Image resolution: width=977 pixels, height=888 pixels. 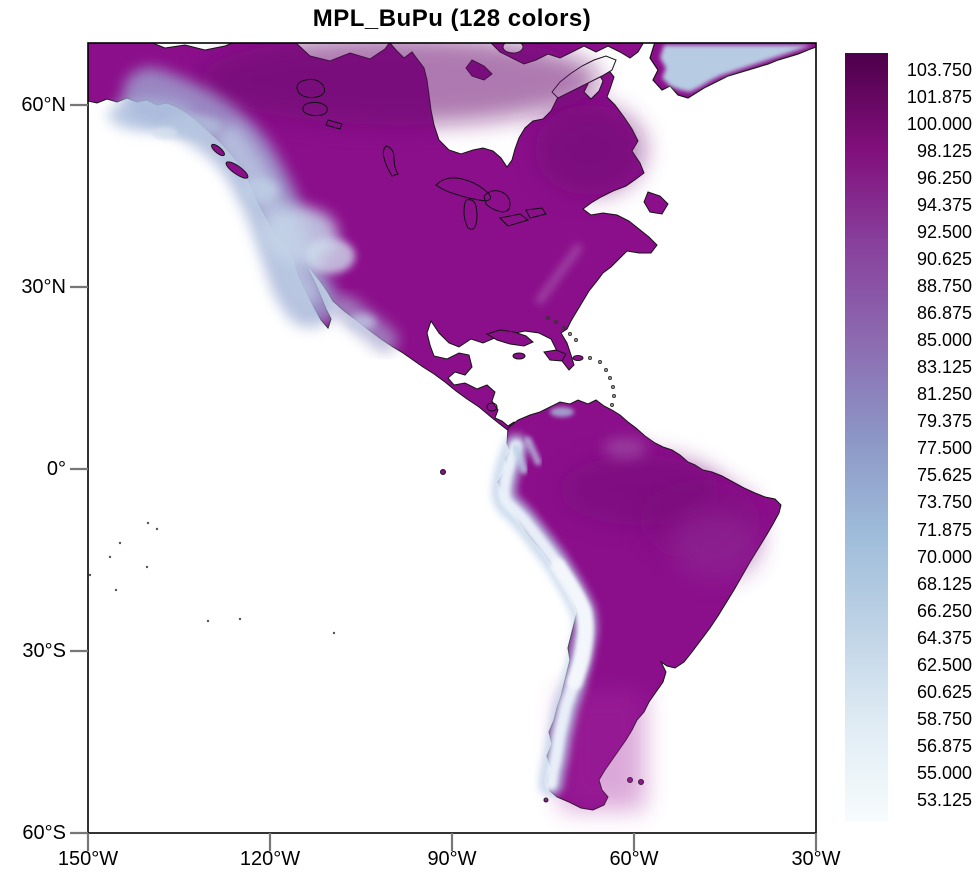 What do you see at coordinates (944, 746) in the screenshot?
I see `colorbar-tick-label: 56.875` at bounding box center [944, 746].